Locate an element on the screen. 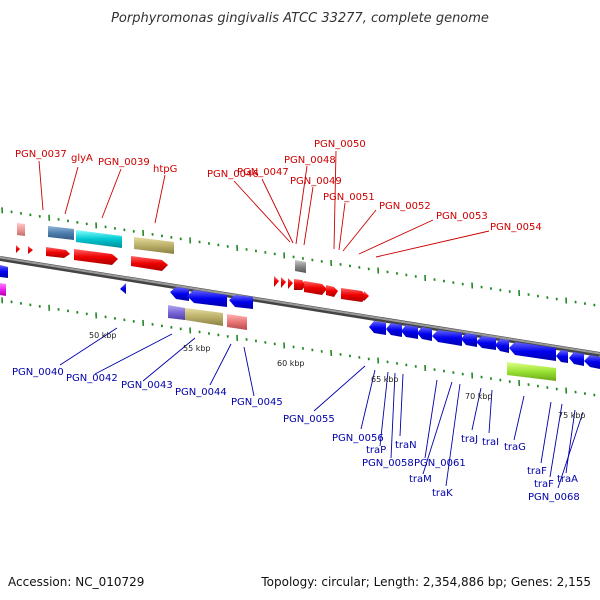 This screenshot has width=600, height=600. gene-label-bottom: traM is located at coordinates (420, 479).